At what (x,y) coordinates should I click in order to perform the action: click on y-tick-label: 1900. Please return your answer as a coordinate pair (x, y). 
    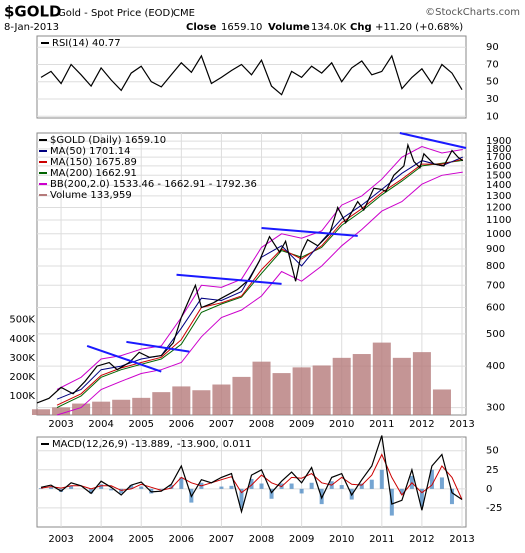
    Looking at the image, I should click on (498, 141).